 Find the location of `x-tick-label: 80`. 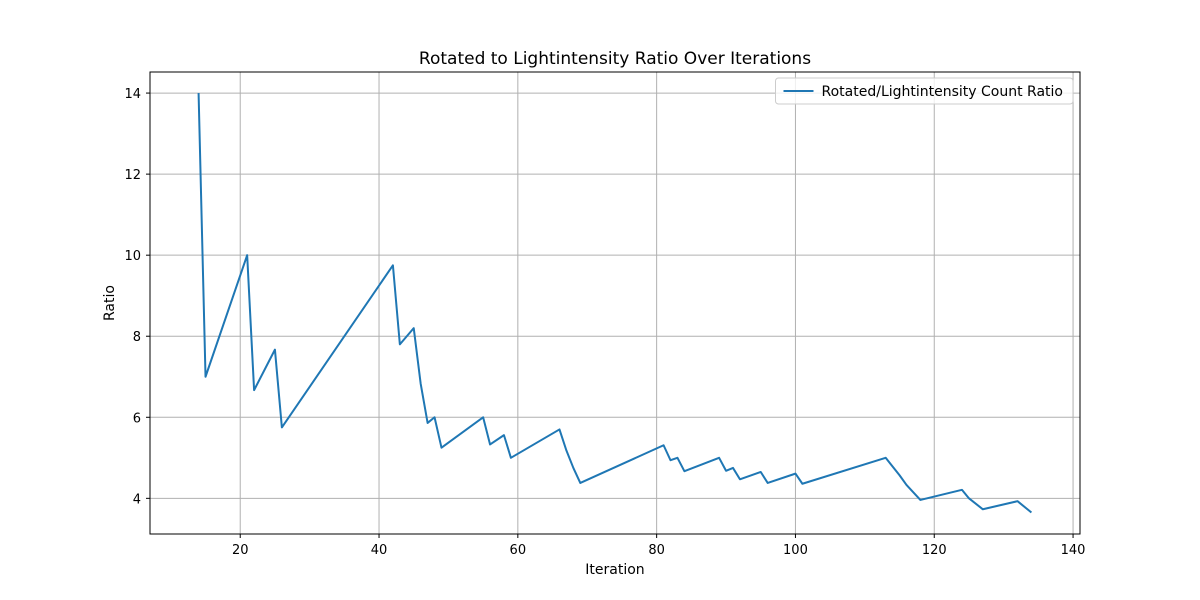

x-tick-label: 80 is located at coordinates (656, 550).